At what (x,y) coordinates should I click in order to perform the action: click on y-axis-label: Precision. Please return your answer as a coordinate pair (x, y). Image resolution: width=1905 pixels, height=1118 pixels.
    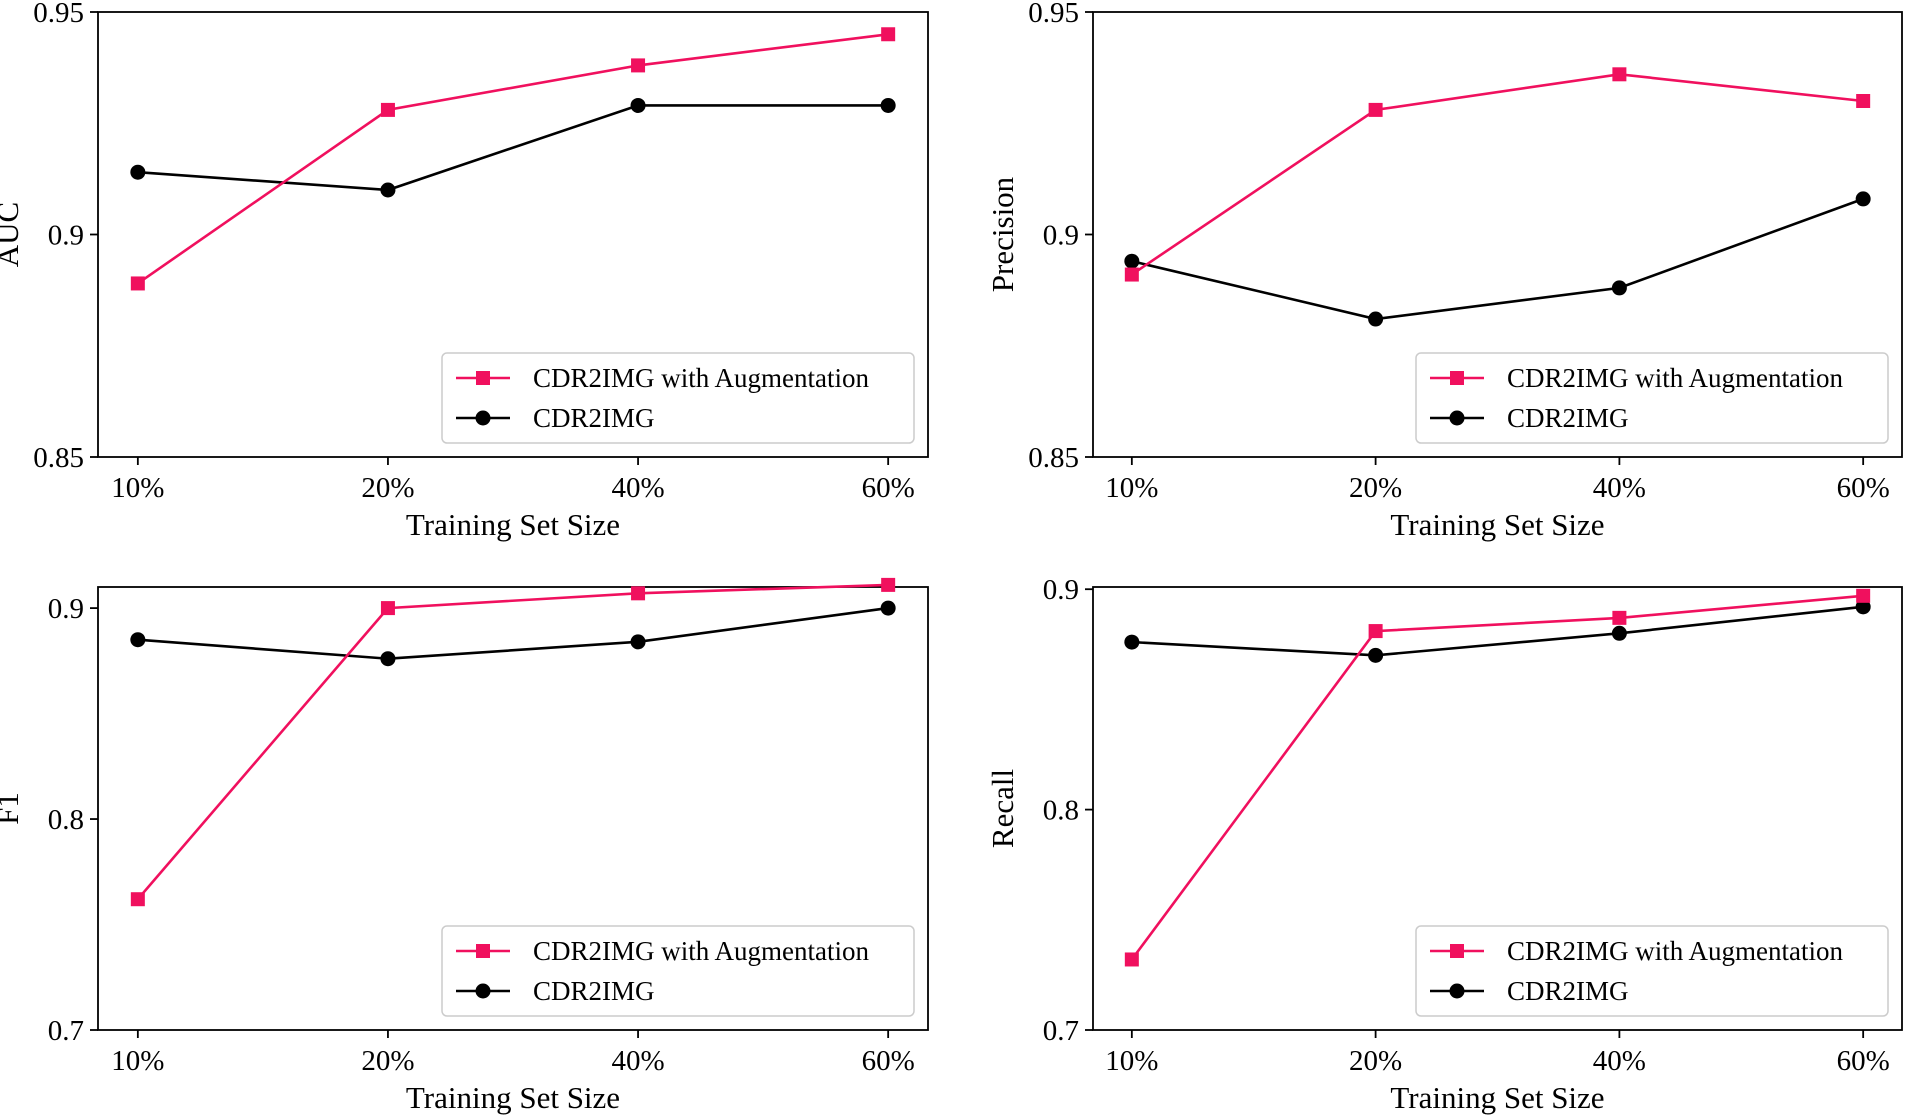
    Looking at the image, I should click on (1002, 234).